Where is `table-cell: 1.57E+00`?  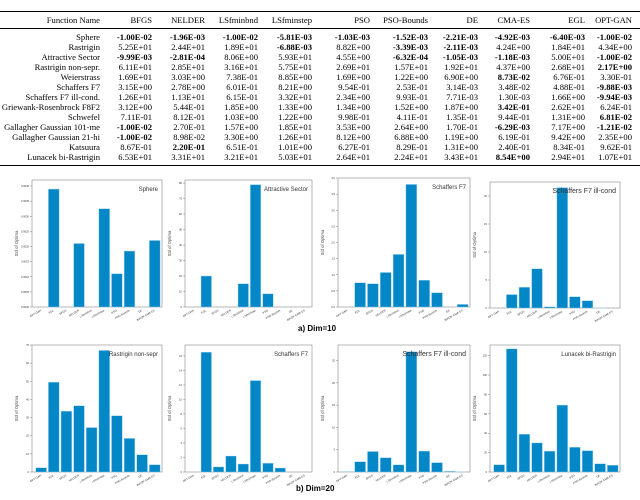 table-cell: 1.57E+00 is located at coordinates (241, 127).